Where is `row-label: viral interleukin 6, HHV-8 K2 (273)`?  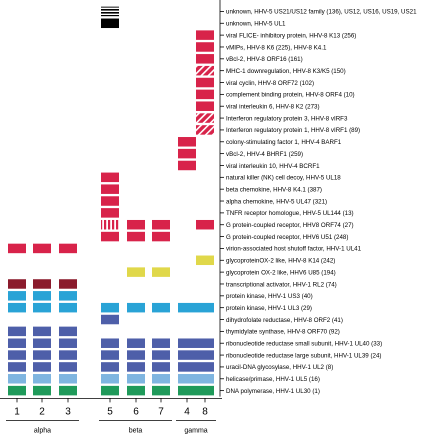
row-label: viral interleukin 6, HHV-8 K2 (273) is located at coordinates (273, 107).